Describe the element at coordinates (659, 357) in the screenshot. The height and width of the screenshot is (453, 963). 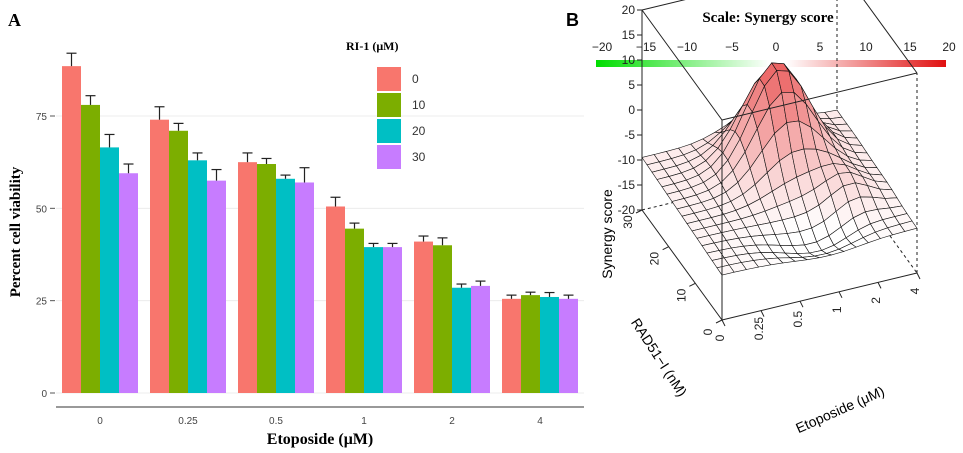
I see `rad51-axis-label: RAD51−I (nM)` at that location.